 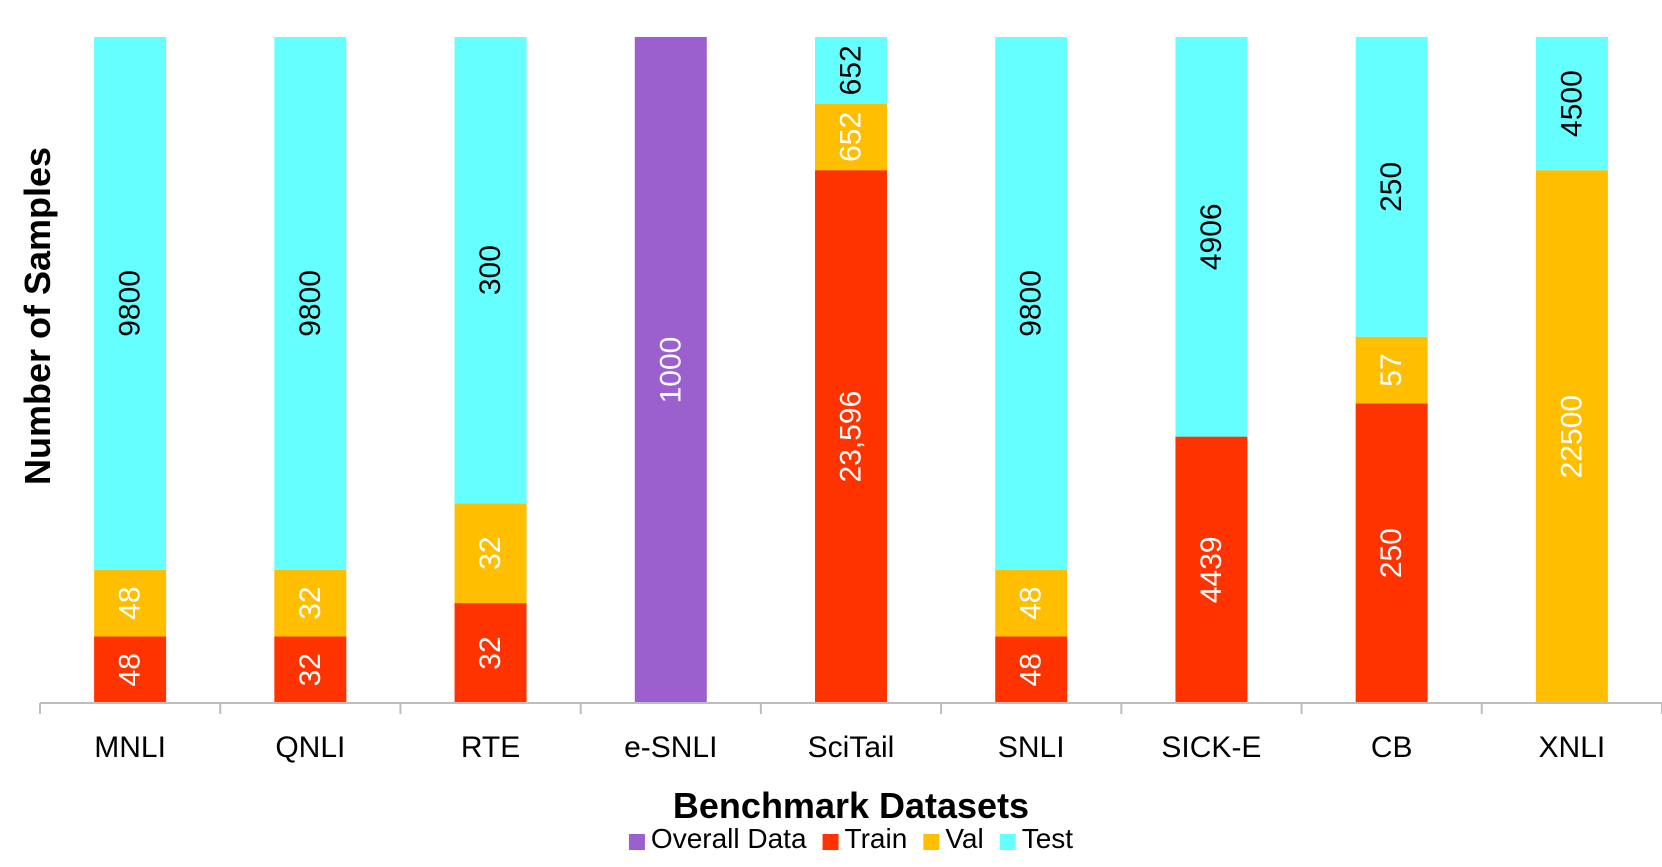 I want to click on data-label-mnli-train: 48, so click(x=130, y=669).